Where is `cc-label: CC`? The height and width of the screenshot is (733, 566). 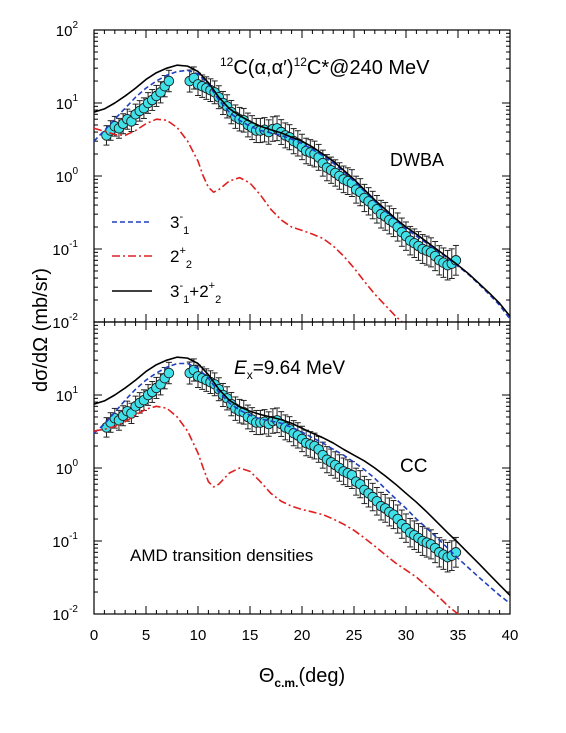 cc-label: CC is located at coordinates (413, 466).